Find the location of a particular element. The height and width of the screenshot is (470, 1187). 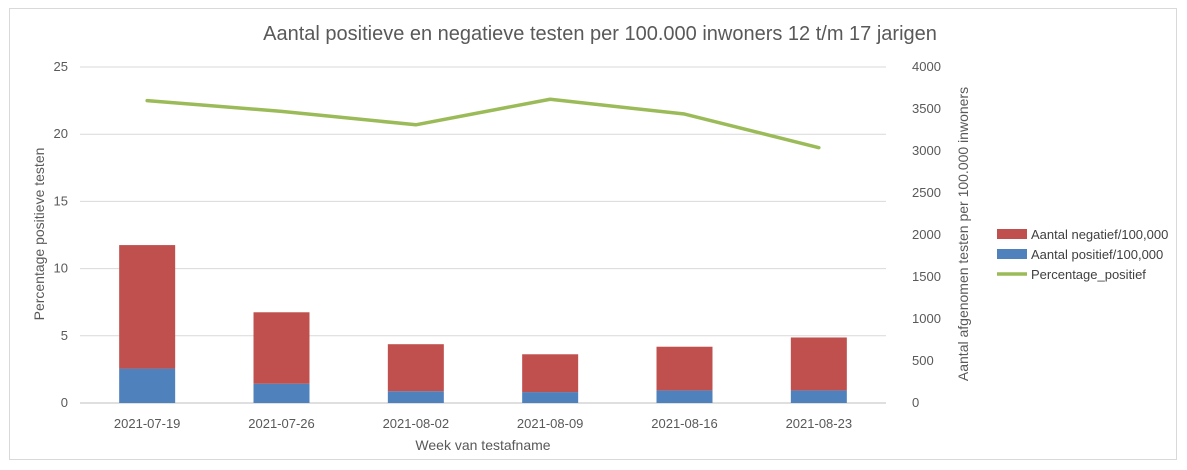

x-tick-label: 2021-08-16 is located at coordinates (684, 423).